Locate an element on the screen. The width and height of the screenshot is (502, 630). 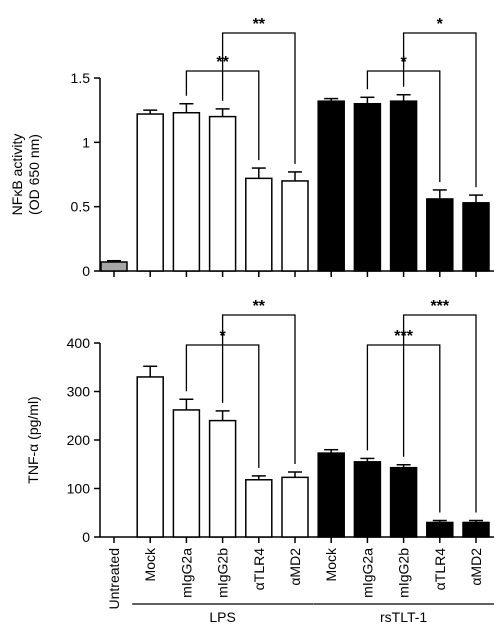
y-tick-label: 400 is located at coordinates (79, 343).